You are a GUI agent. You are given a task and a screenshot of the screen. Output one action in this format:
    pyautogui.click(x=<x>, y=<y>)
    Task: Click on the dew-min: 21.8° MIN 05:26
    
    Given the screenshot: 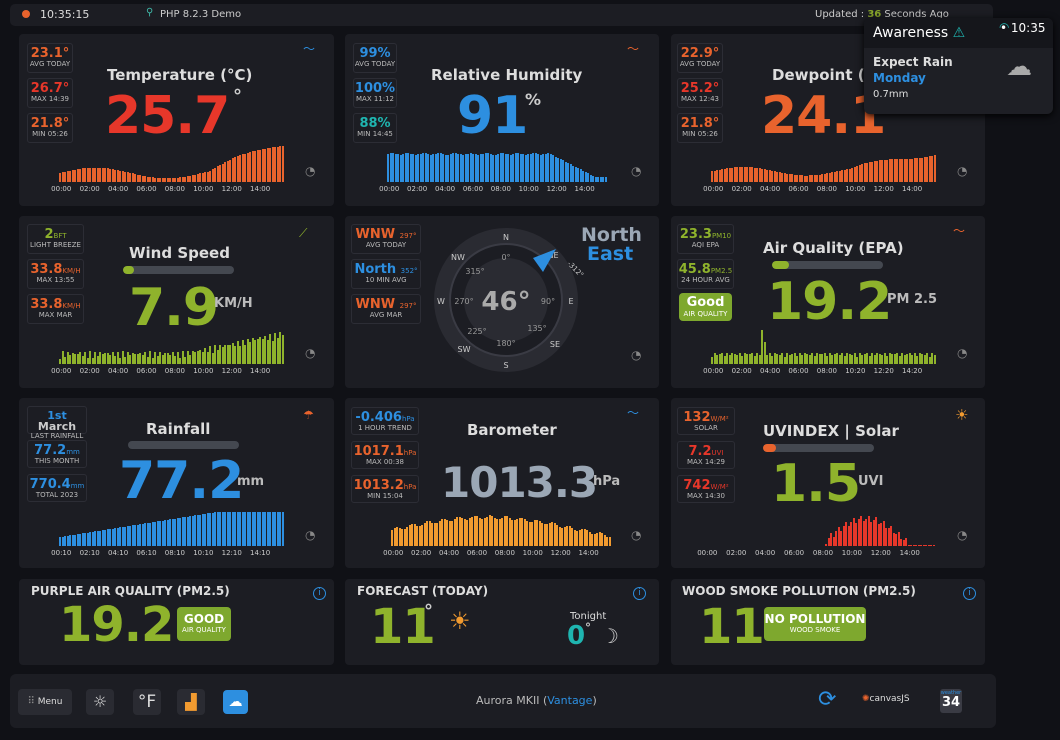 What is the action you would take?
    pyautogui.click(x=700, y=128)
    